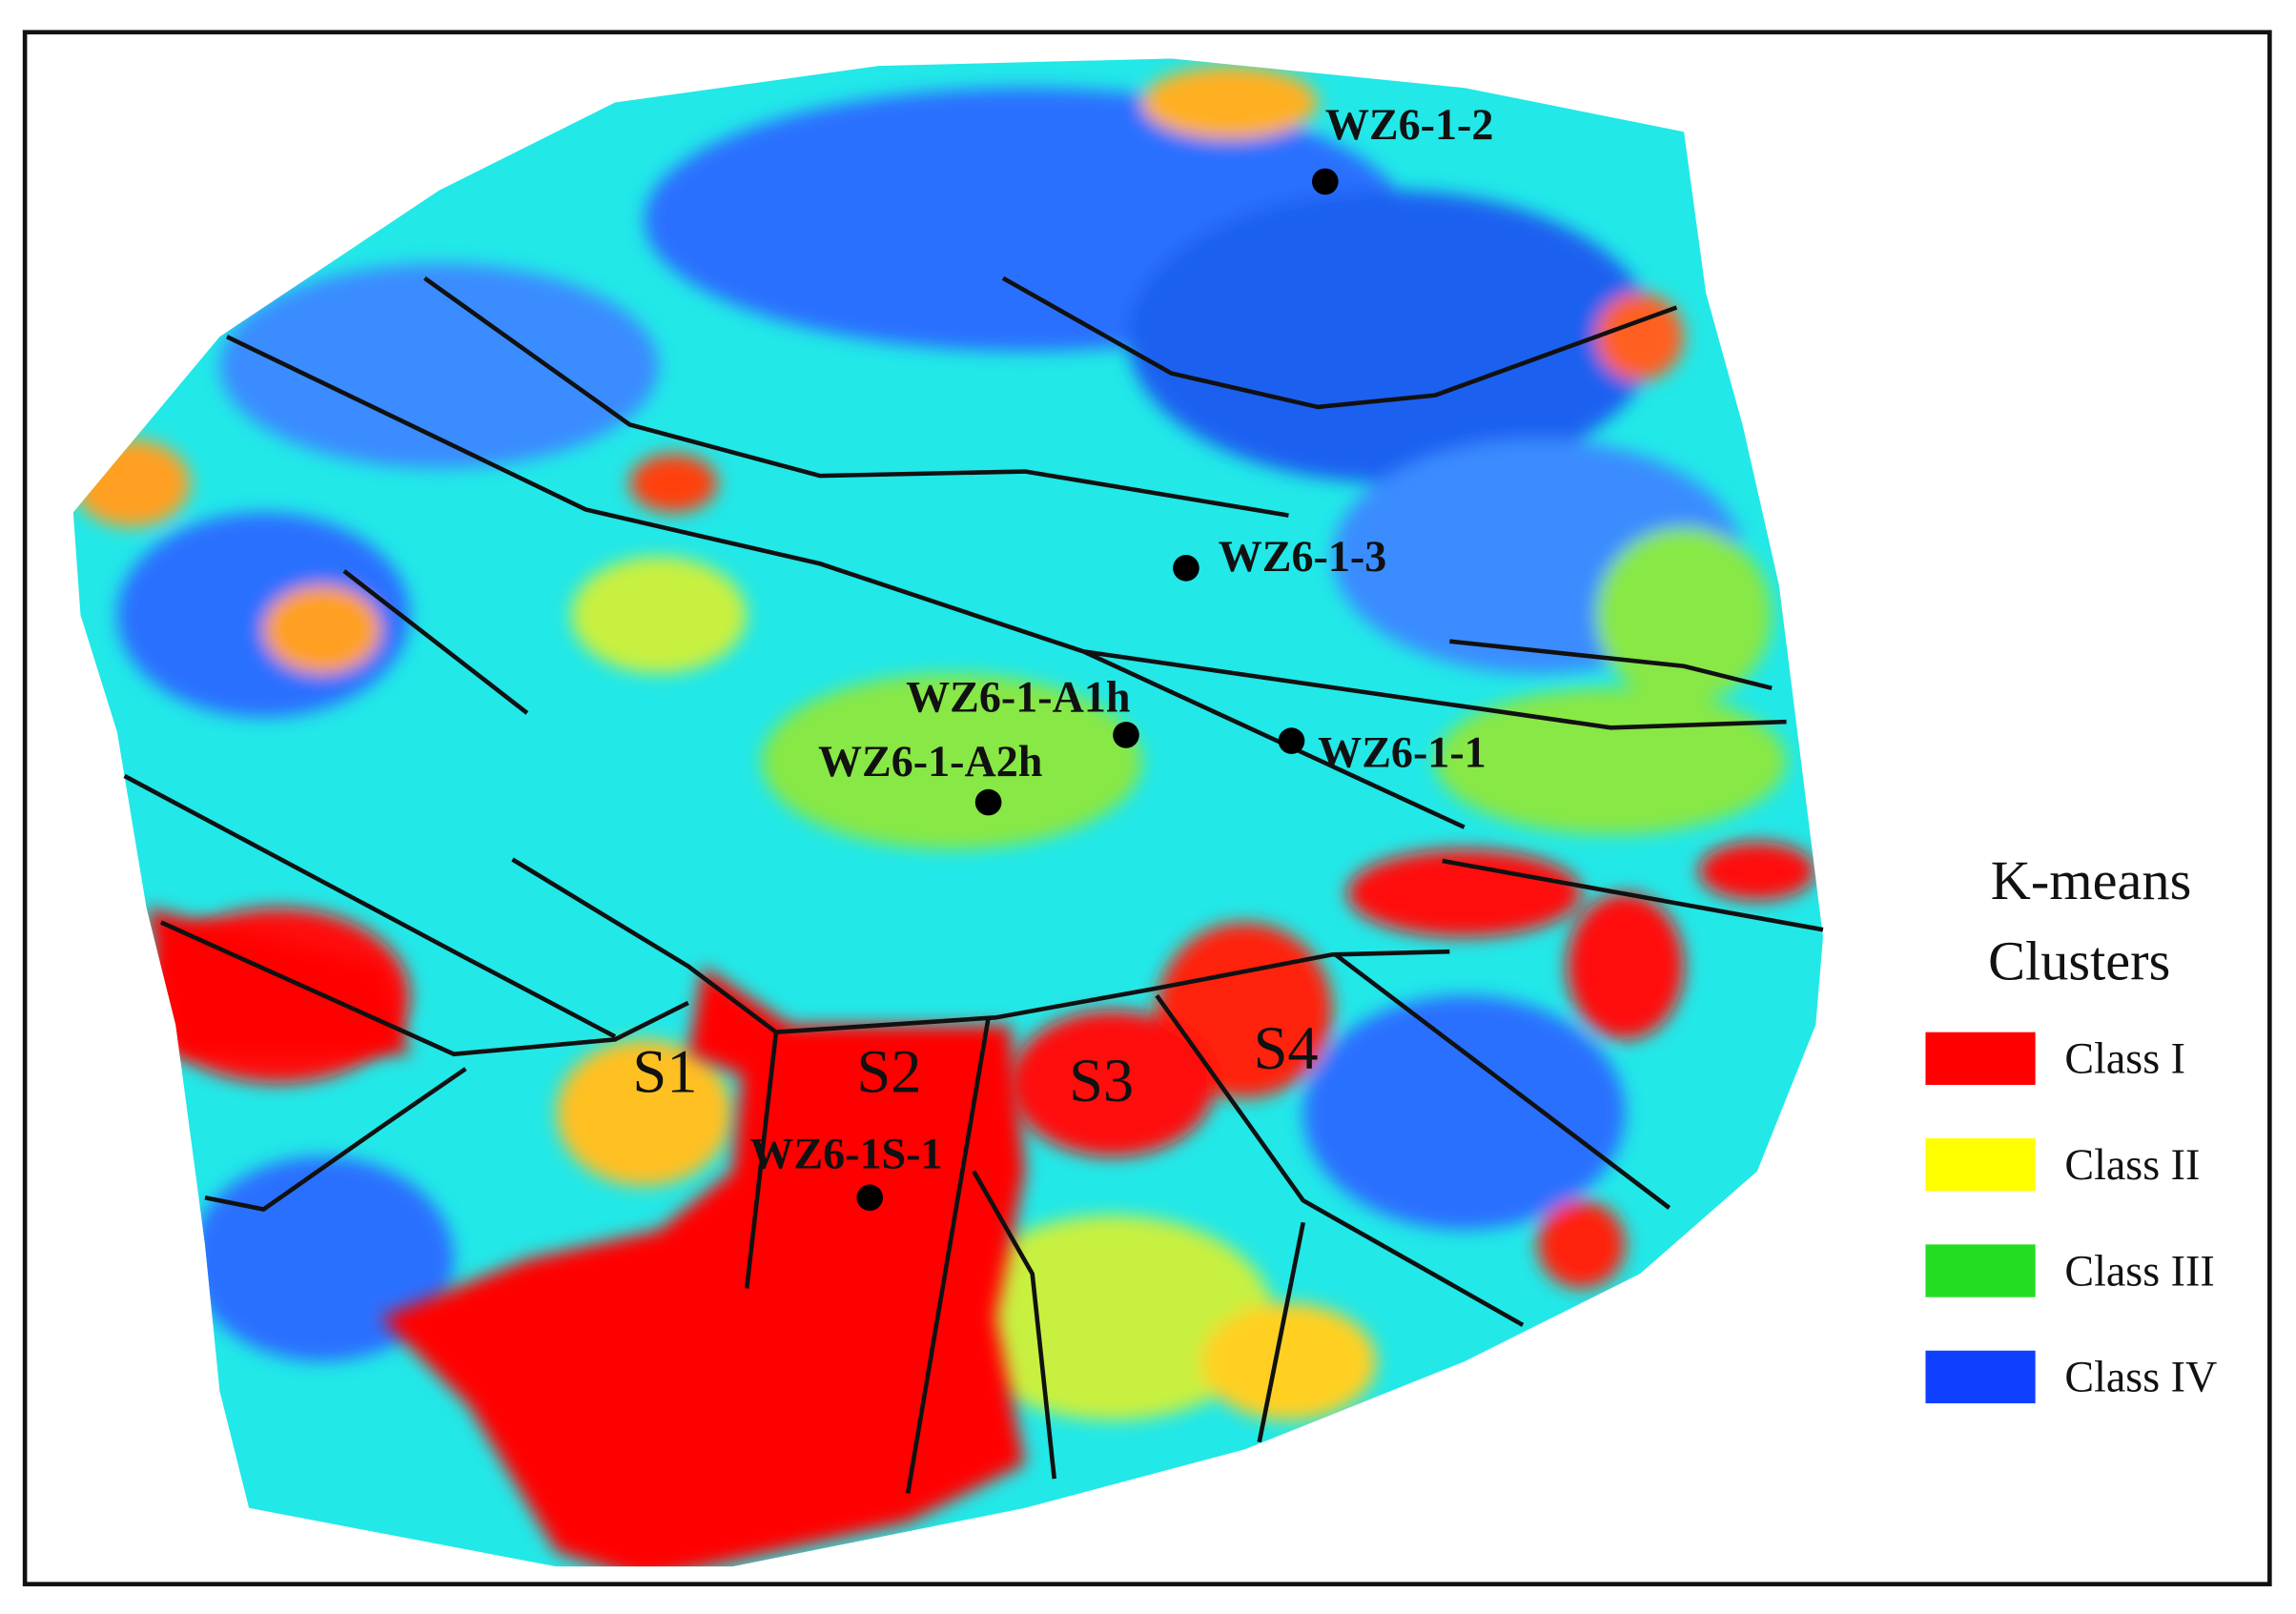 Image resolution: width=2296 pixels, height=1614 pixels. What do you see at coordinates (2140, 1377) in the screenshot?
I see `legend-label: Class IV` at bounding box center [2140, 1377].